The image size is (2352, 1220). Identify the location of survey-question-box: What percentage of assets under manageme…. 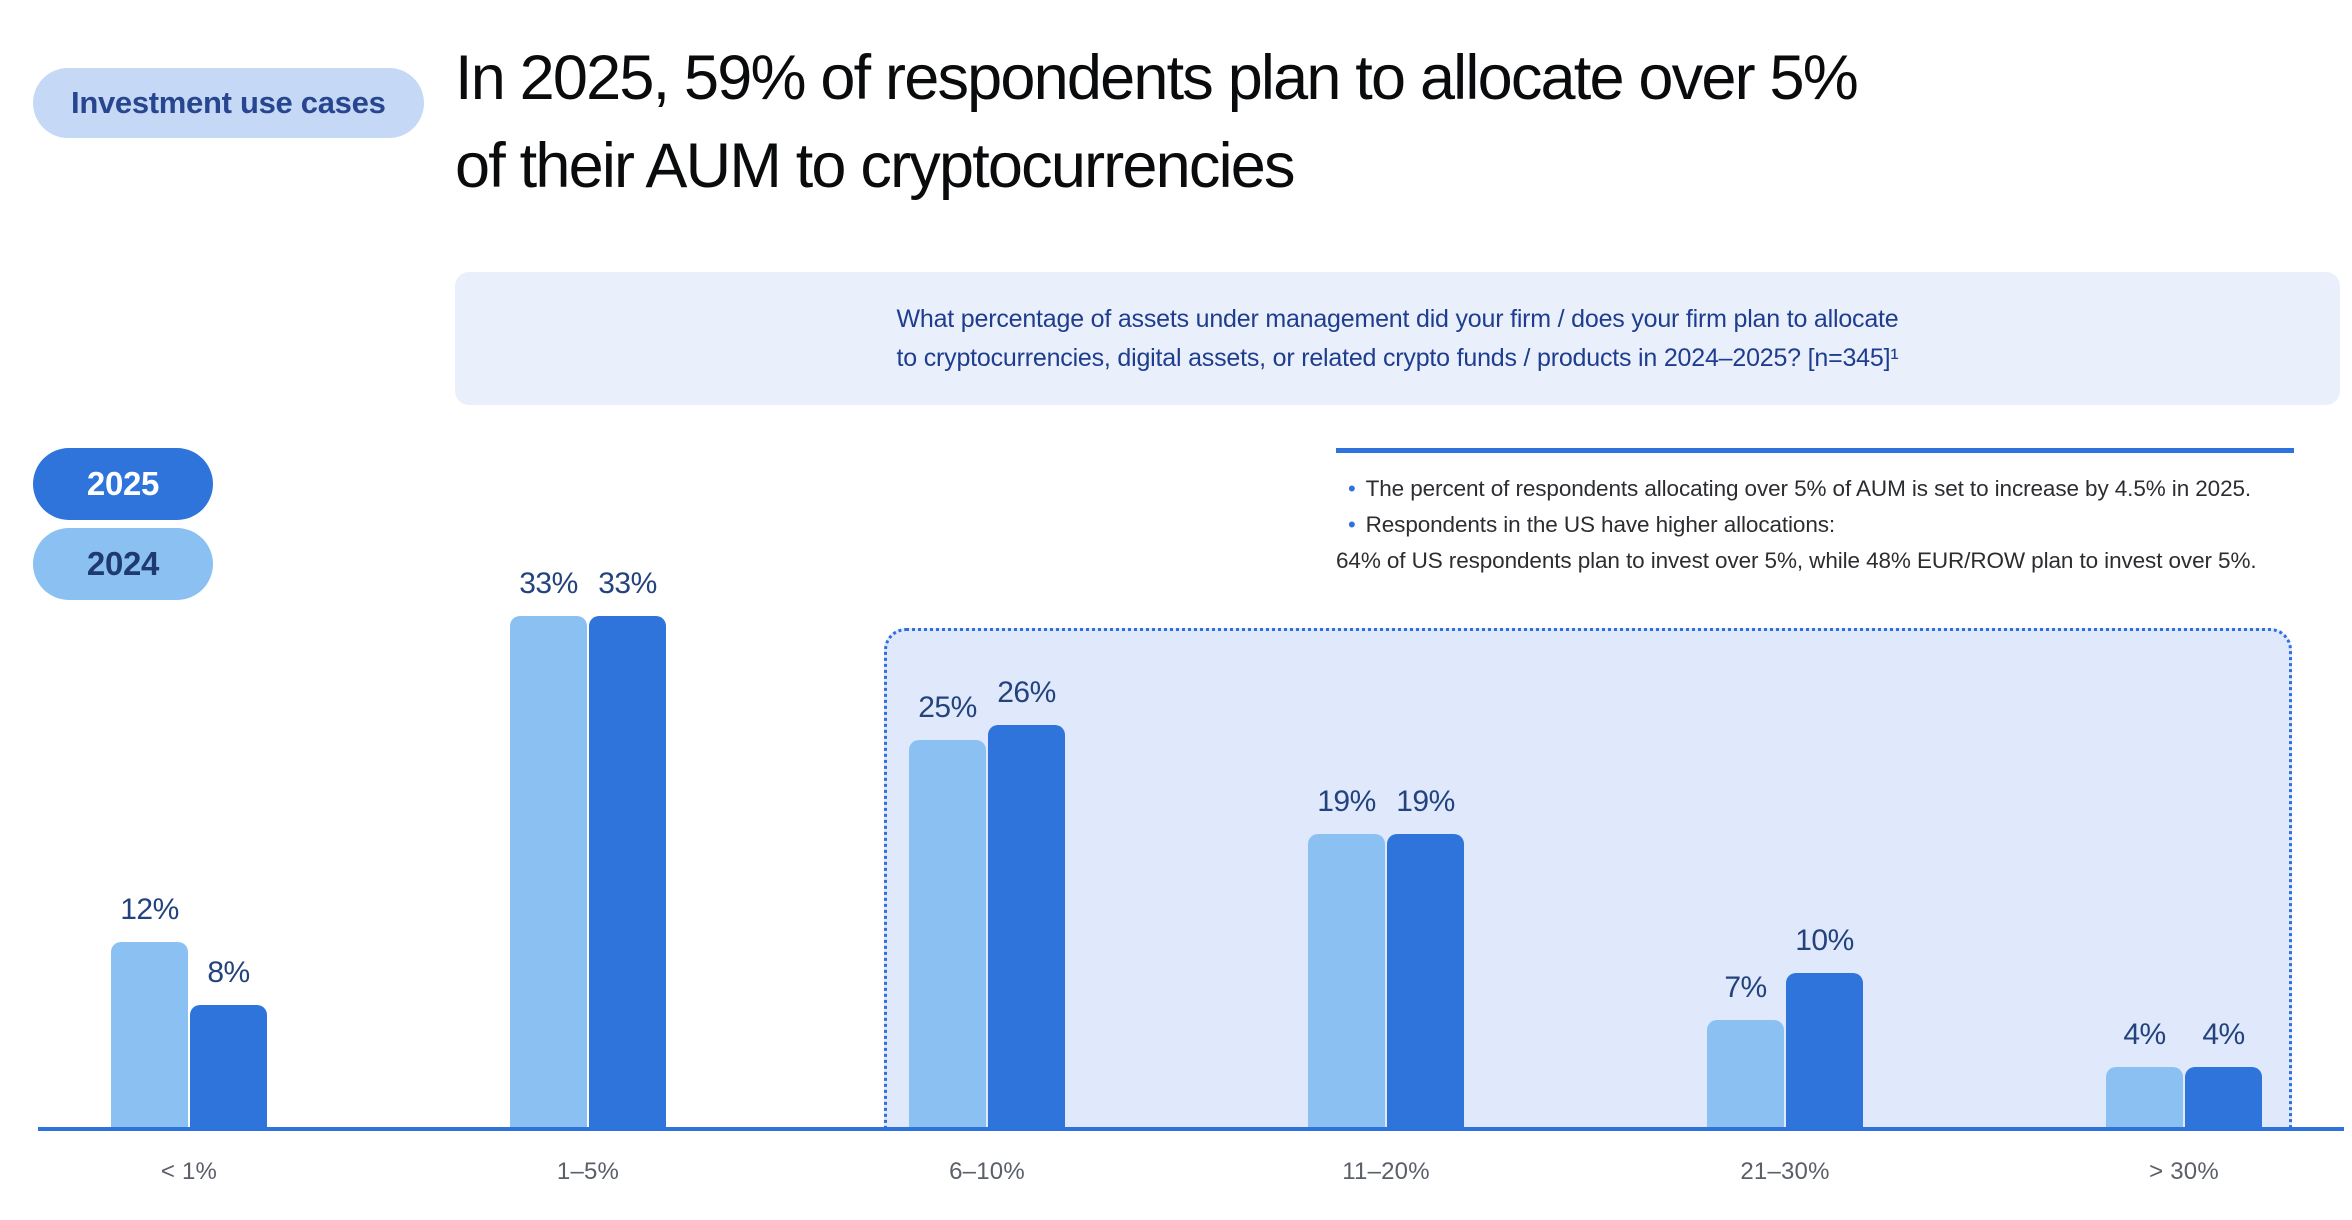
(1397, 338).